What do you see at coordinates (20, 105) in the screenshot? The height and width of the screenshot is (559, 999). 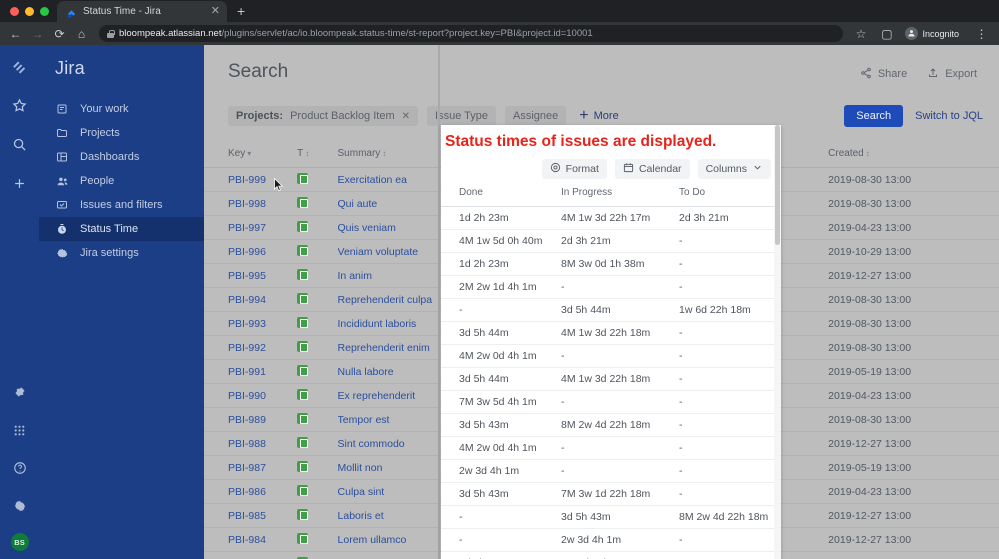 I see `starred-icon` at bounding box center [20, 105].